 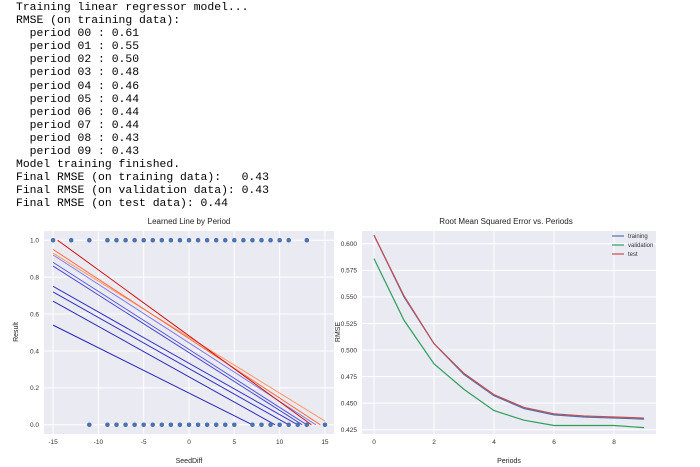 I want to click on chart1-x-axis-label: SeedDiff, so click(x=189, y=461).